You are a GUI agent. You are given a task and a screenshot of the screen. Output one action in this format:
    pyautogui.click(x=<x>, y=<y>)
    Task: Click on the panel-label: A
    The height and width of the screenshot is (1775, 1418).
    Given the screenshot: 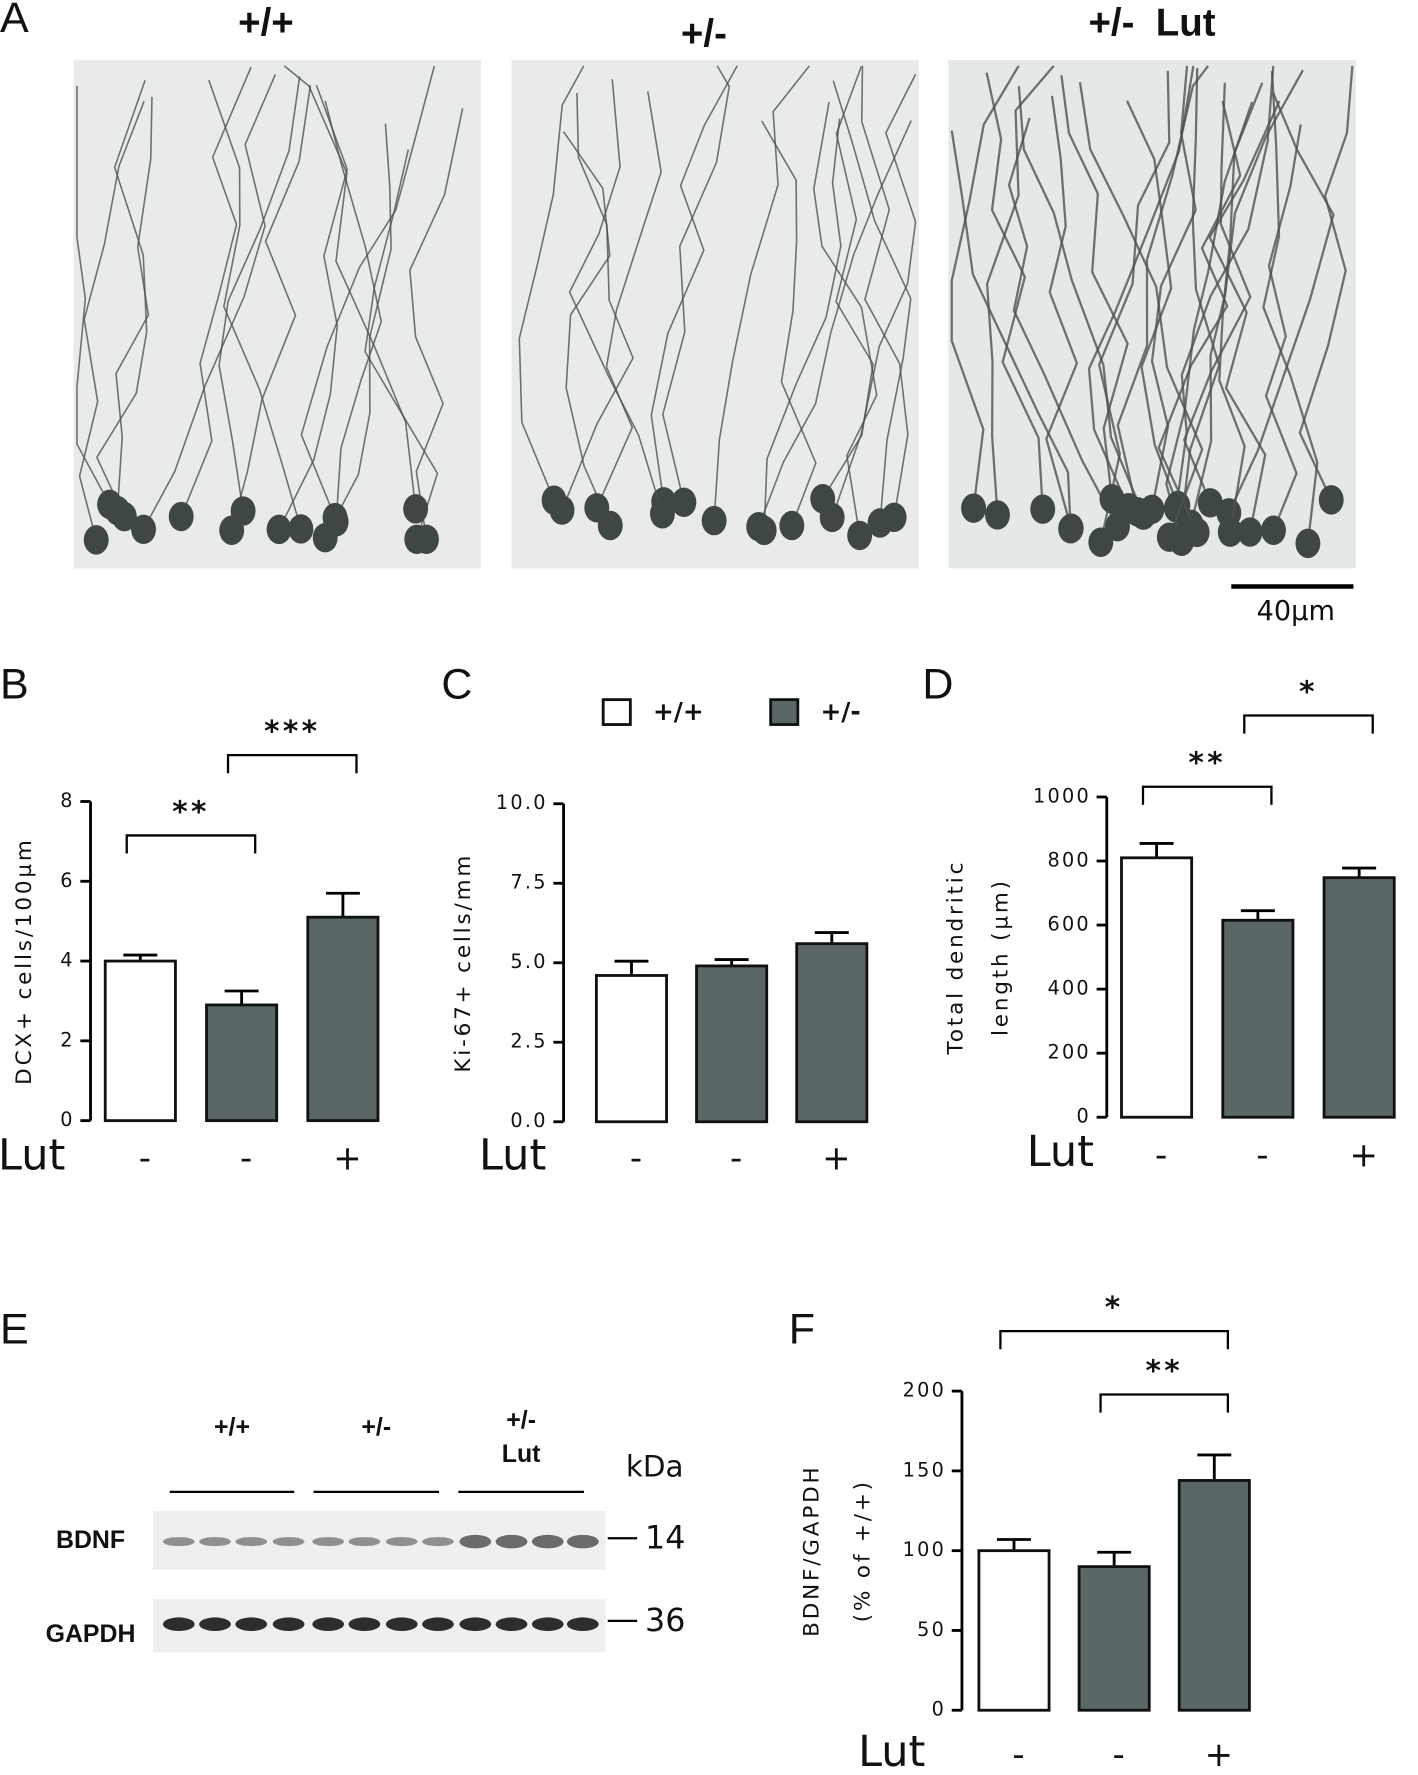 What is the action you would take?
    pyautogui.click(x=14, y=21)
    